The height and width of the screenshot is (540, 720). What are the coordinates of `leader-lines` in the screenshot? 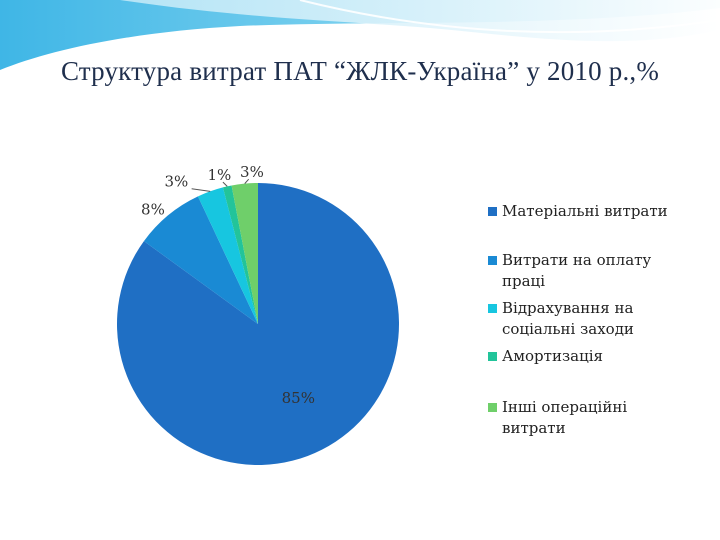 It's located at (220, 185).